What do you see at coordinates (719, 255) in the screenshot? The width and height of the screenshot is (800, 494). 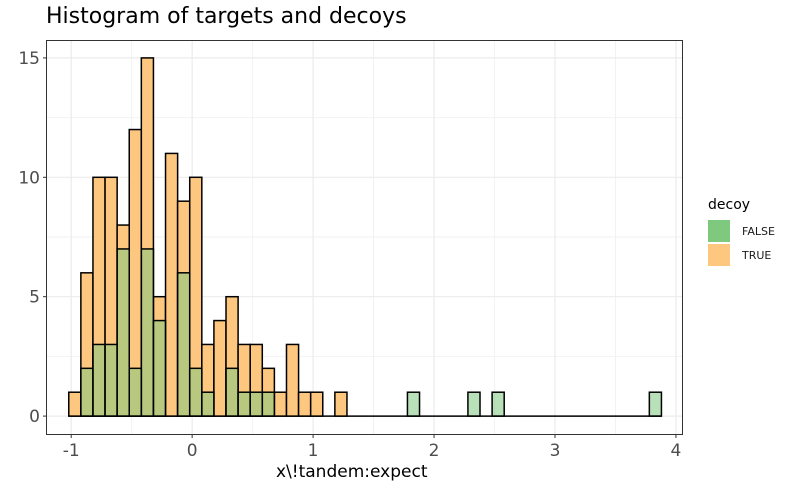 I see `legend-swatch-true` at bounding box center [719, 255].